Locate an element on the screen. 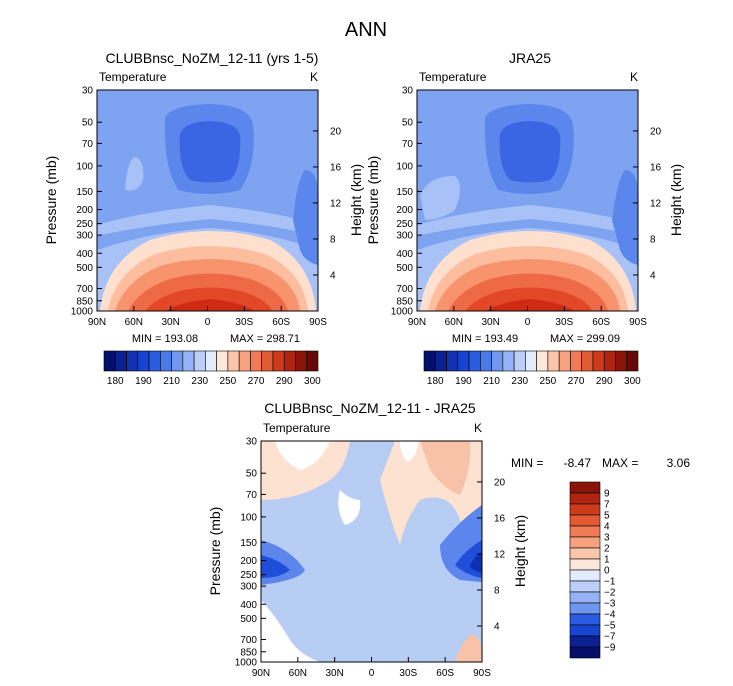 This screenshot has height=686, width=733. panel-diff-ylabel-right: Height (km) is located at coordinates (520, 551).